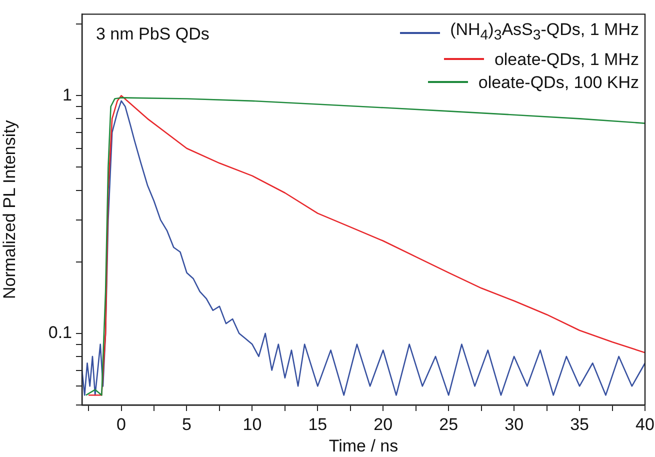 Image resolution: width=655 pixels, height=457 pixels. I want to click on x-tick-label: 10, so click(252, 424).